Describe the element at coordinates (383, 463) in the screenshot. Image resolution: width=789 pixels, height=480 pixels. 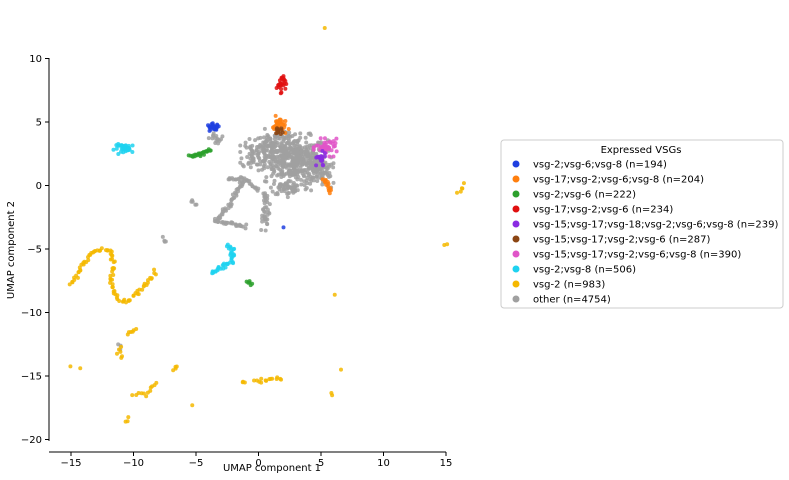
I see `x-tick-label: 10` at that location.